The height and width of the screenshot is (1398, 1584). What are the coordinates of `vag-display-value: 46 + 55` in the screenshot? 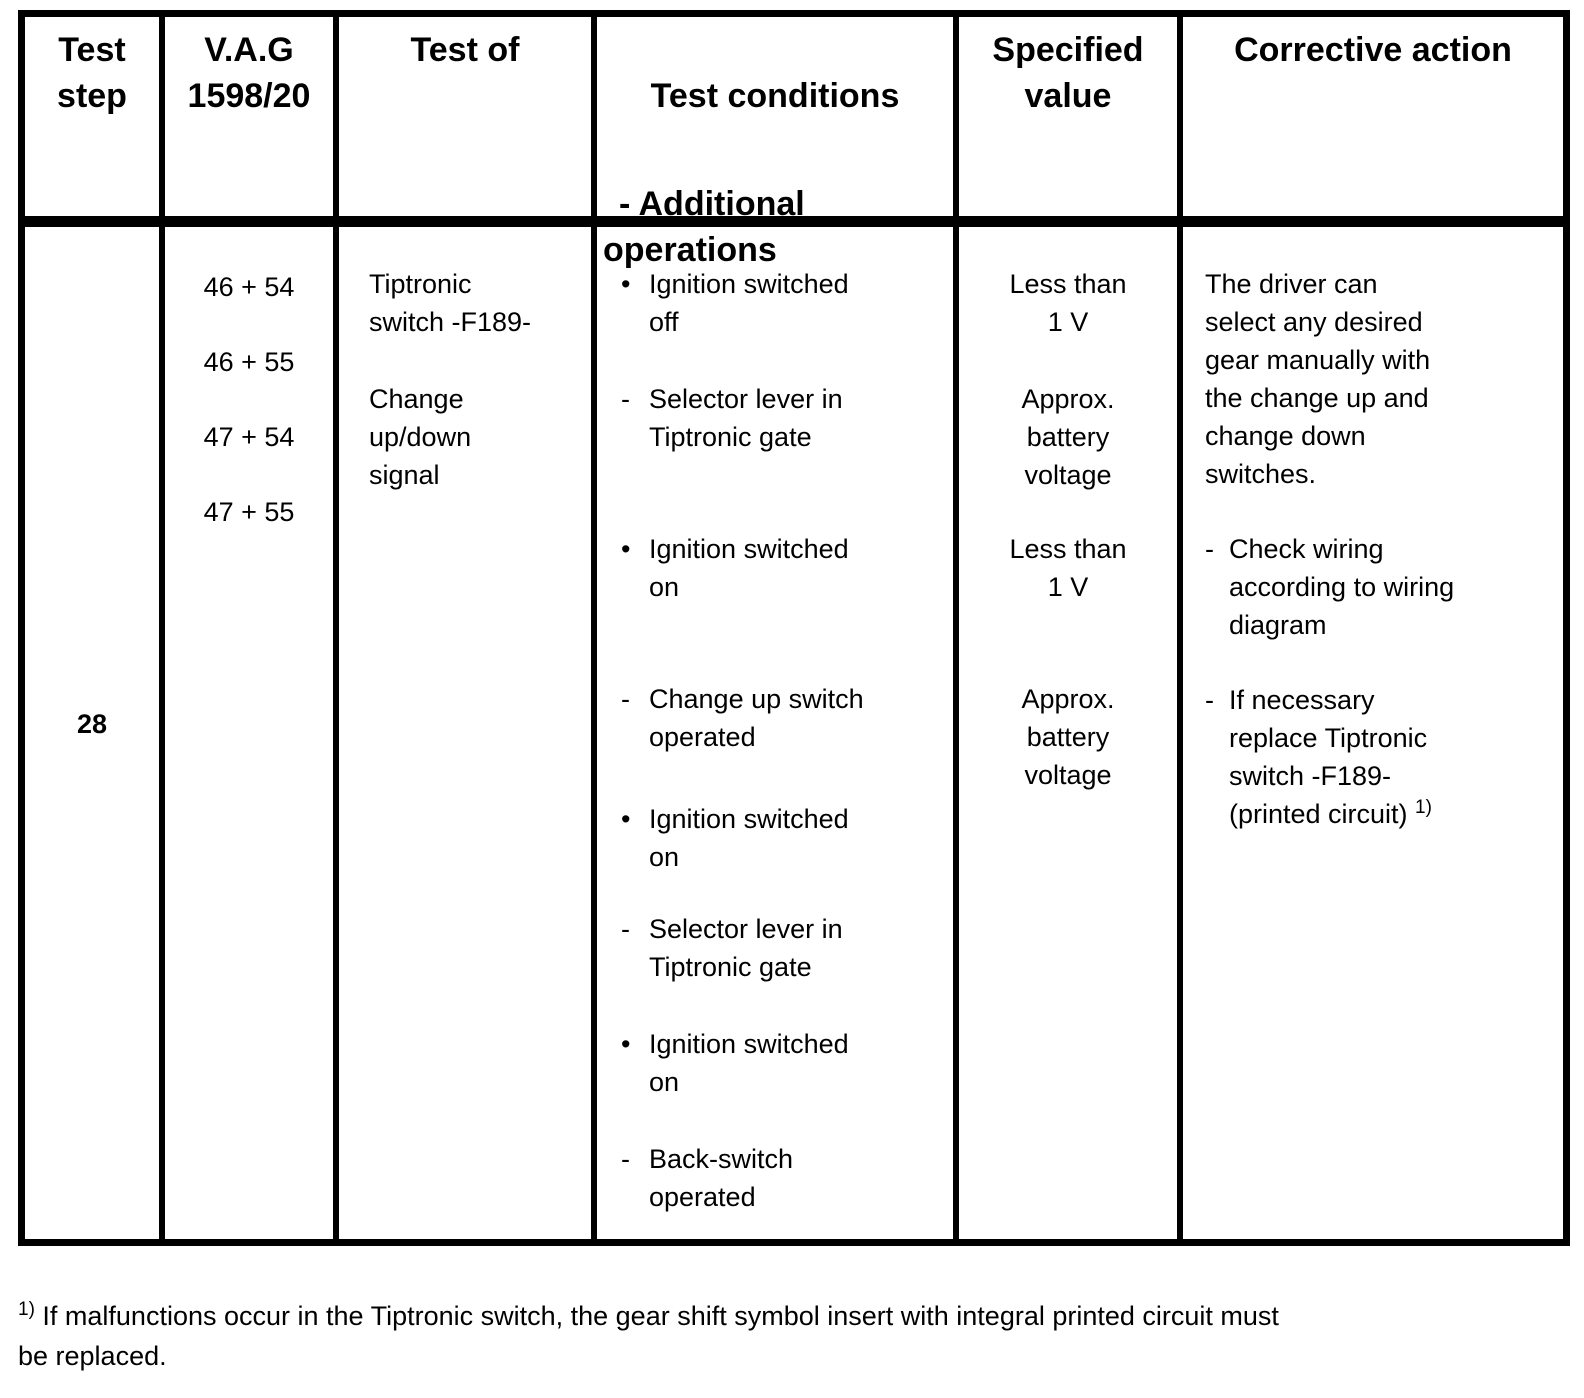 It's located at (249, 362).